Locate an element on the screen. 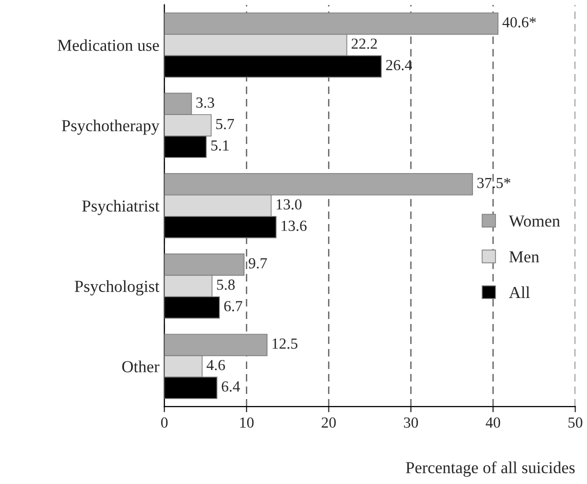 Image resolution: width=587 pixels, height=484 pixels. legend-label: Women is located at coordinates (534, 221).